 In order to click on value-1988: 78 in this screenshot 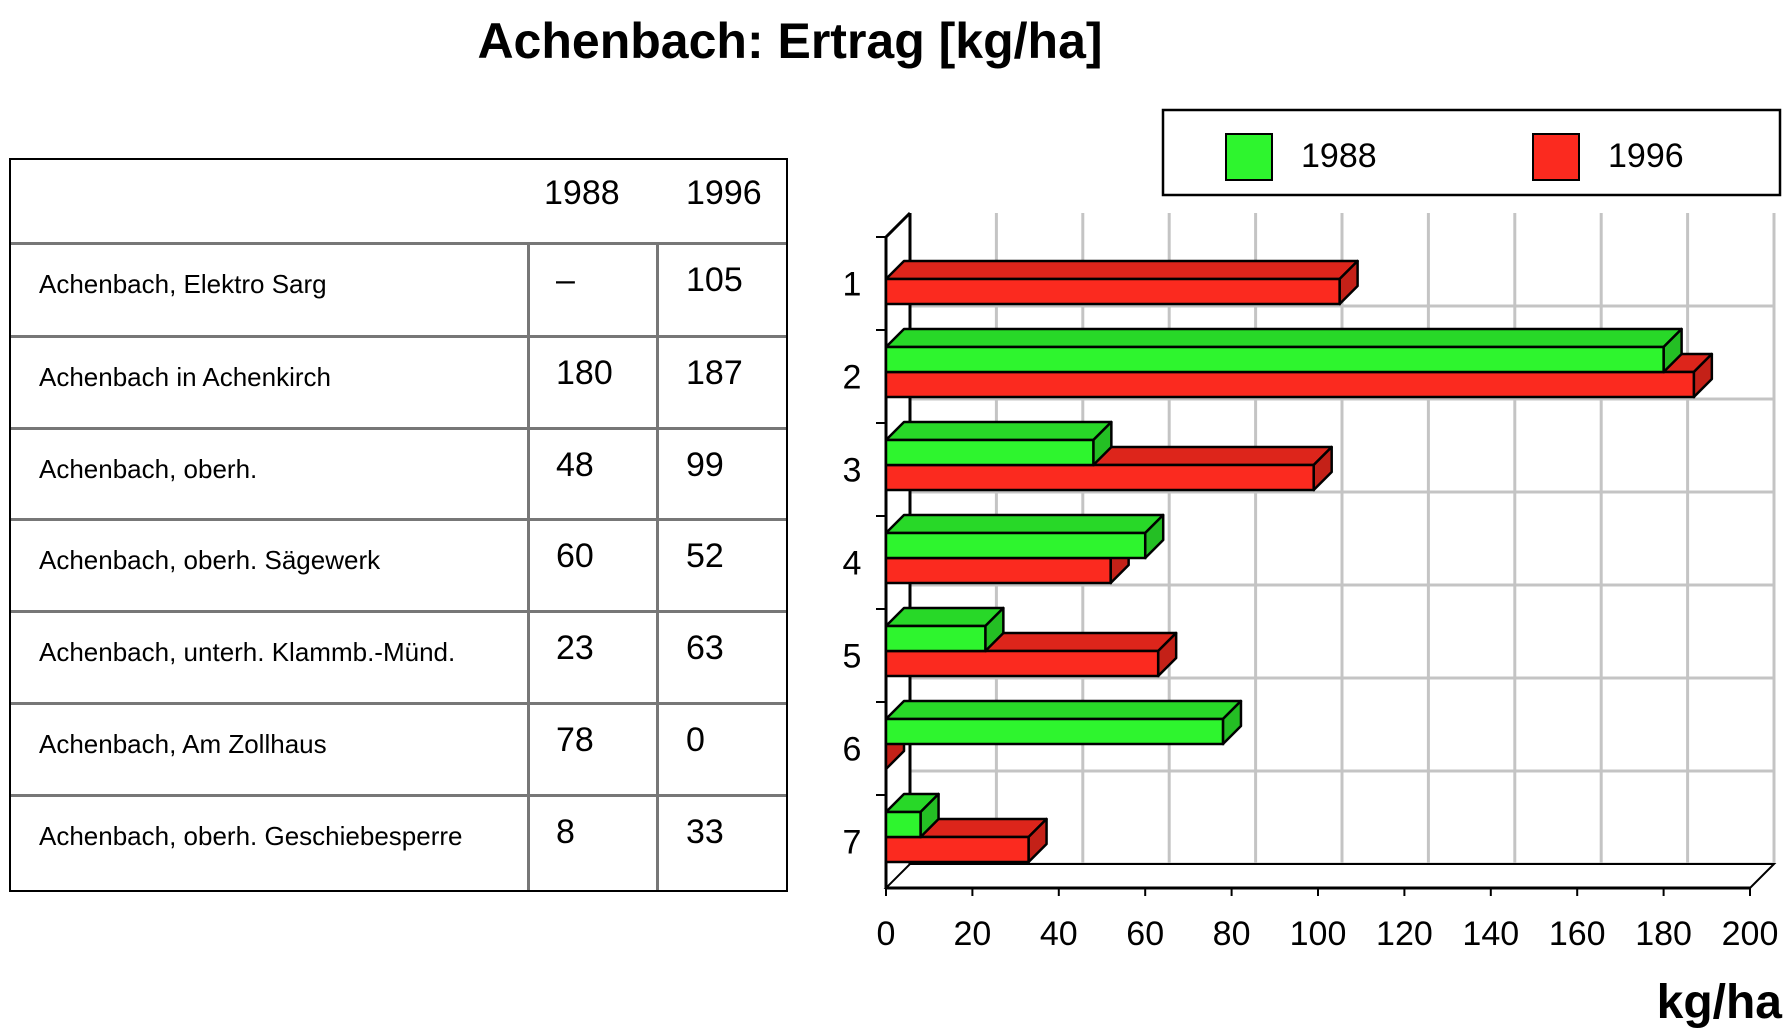, I will do `click(575, 740)`.